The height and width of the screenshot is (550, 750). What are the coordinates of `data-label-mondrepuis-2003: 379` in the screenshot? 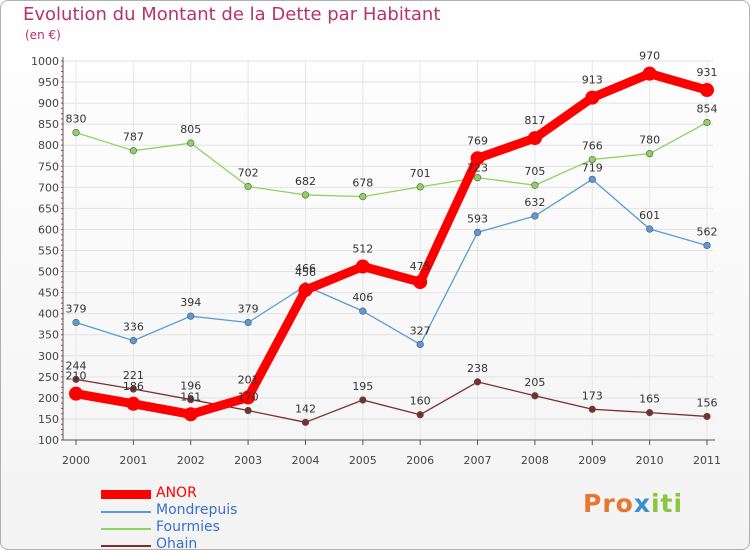 It's located at (248, 309).